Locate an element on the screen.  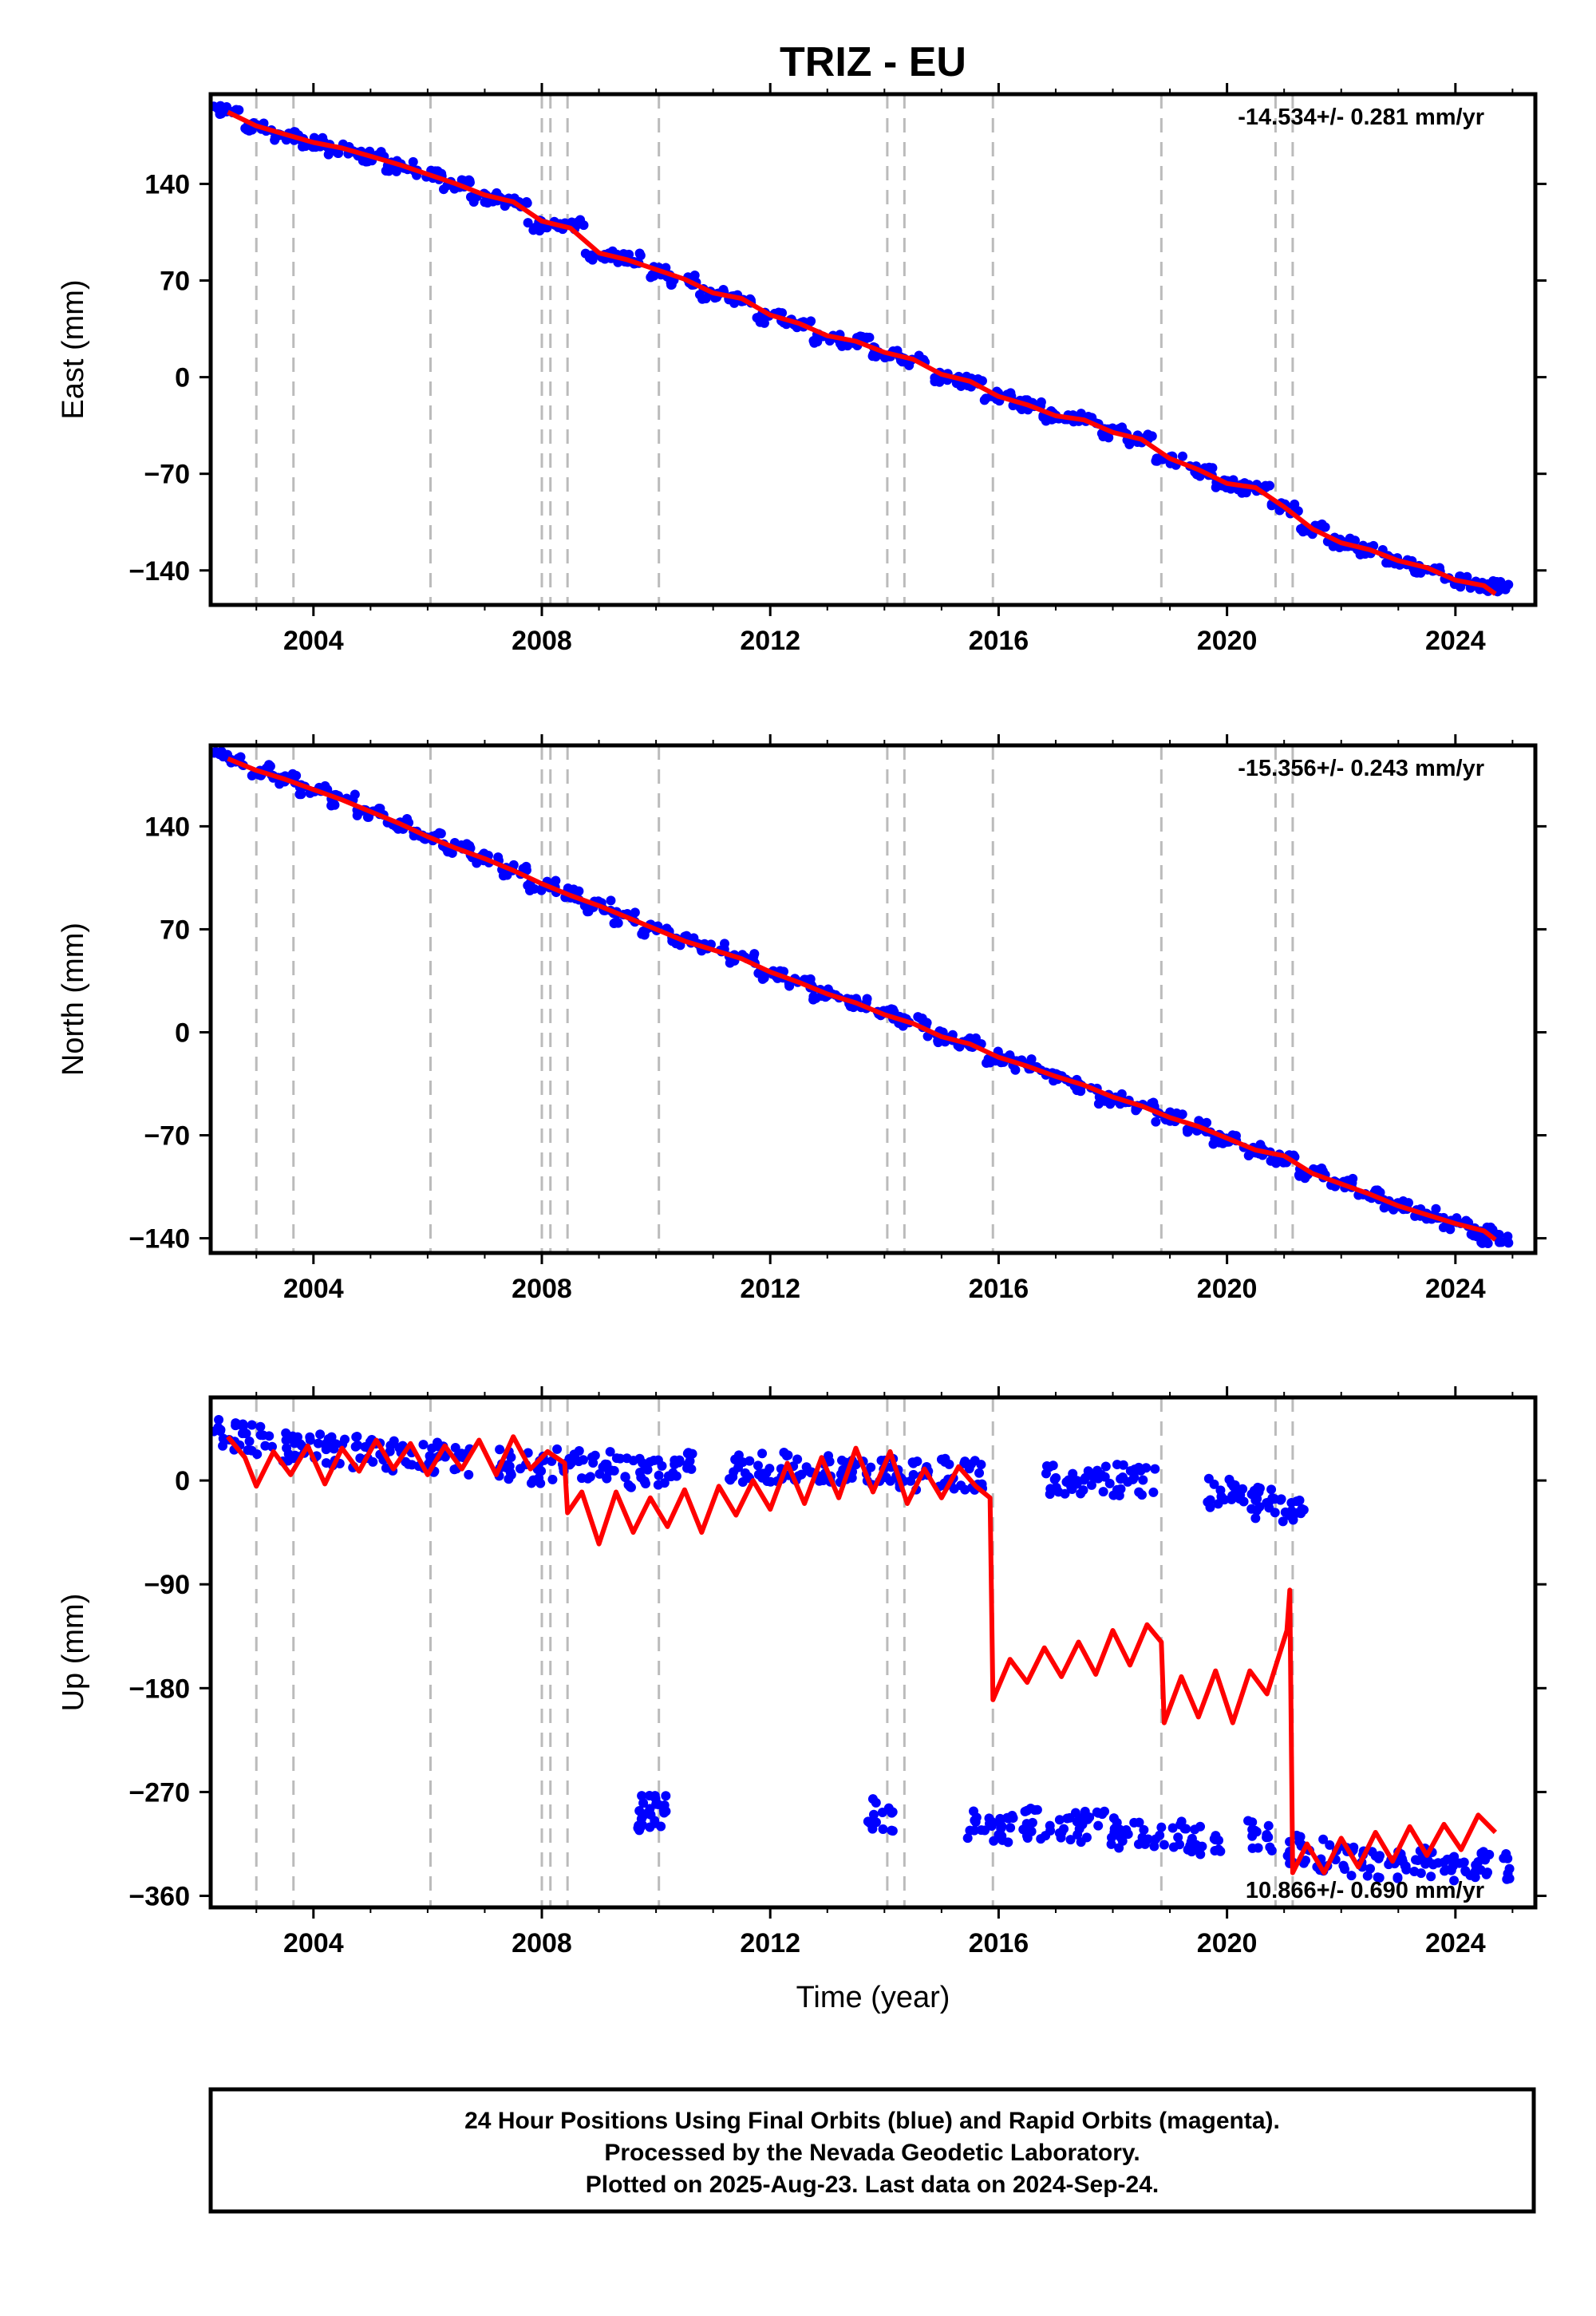
y-tick-label: 140 is located at coordinates (167, 827).